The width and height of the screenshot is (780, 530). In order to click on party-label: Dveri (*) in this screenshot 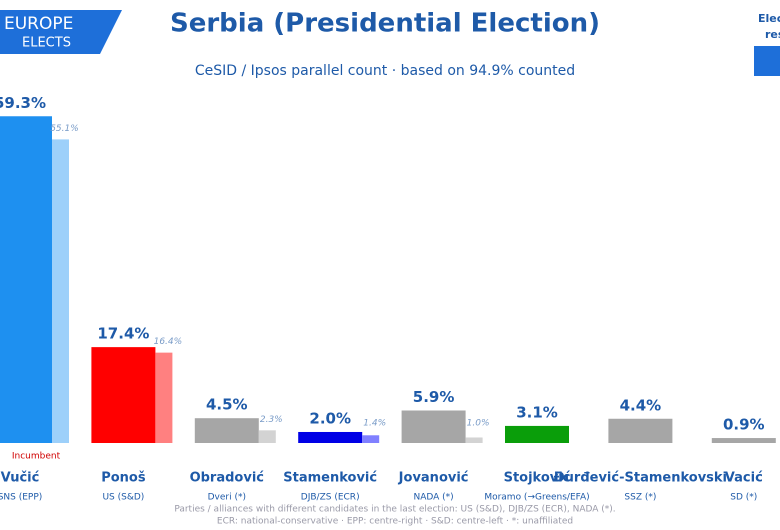, I will do `click(227, 498)`.